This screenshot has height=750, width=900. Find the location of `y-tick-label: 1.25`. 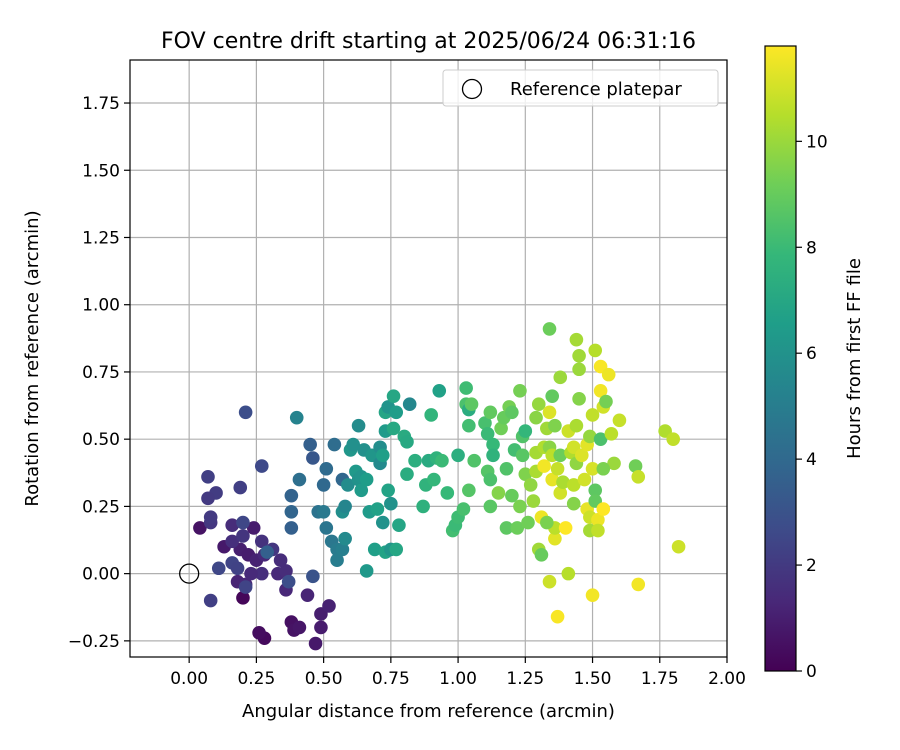

y-tick-label: 1.25 is located at coordinates (101, 238).